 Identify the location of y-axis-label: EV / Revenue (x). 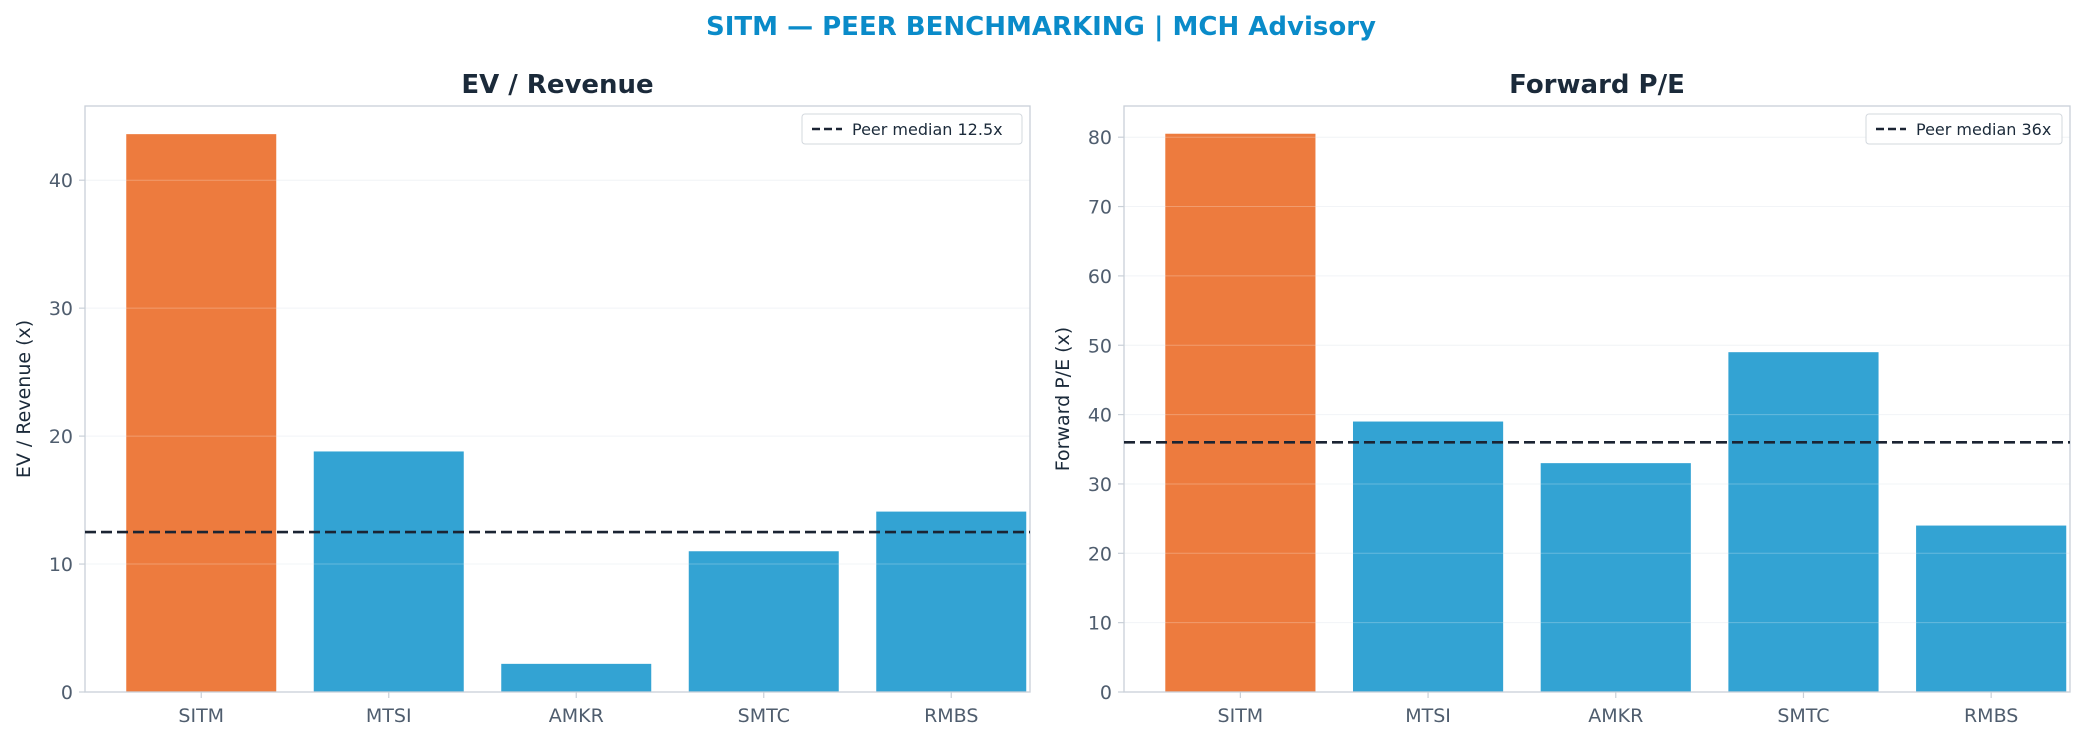
(24, 399).